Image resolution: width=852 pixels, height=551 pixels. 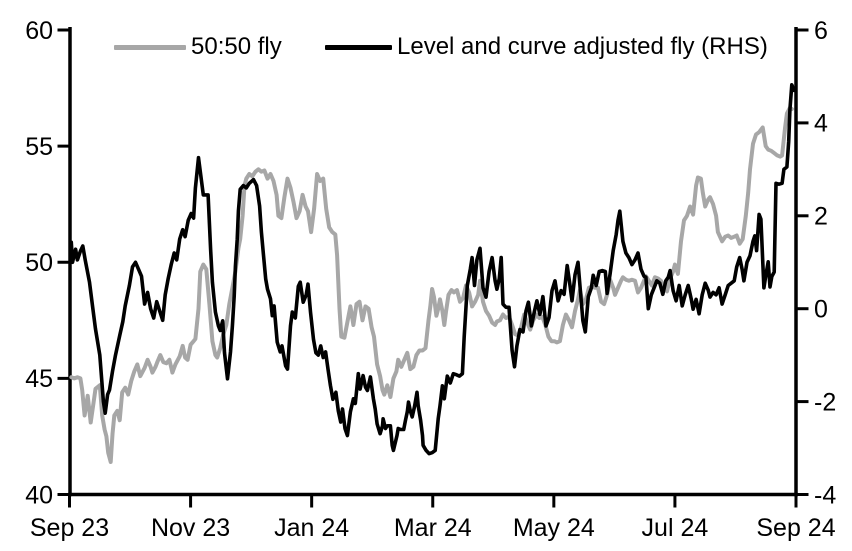 I want to click on y-axis-right-tick-label: 2, so click(x=821, y=217).